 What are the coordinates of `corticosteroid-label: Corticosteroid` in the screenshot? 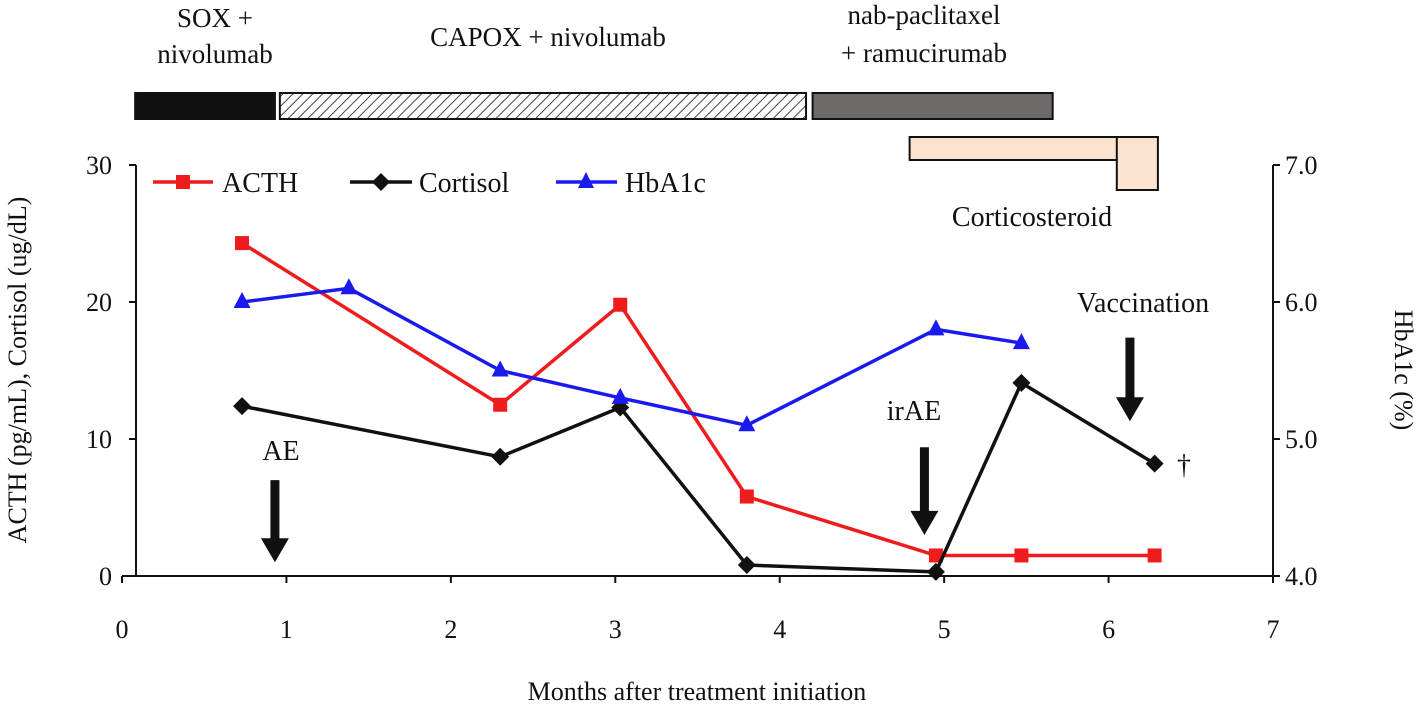 It's located at (1032, 217).